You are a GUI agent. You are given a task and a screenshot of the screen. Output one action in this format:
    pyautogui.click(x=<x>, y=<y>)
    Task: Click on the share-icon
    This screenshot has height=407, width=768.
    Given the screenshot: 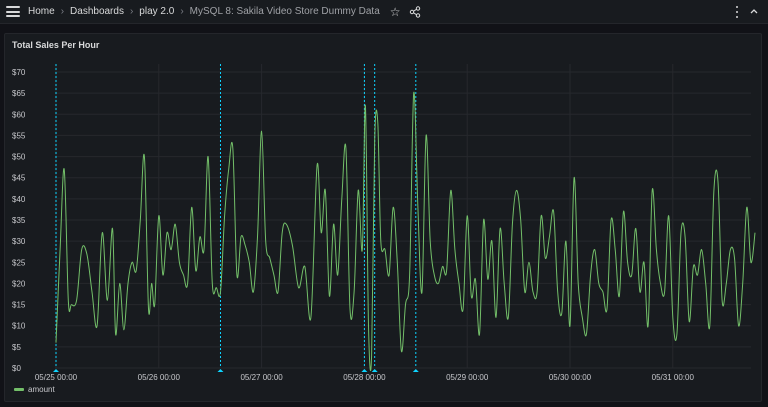 What is the action you would take?
    pyautogui.click(x=415, y=11)
    